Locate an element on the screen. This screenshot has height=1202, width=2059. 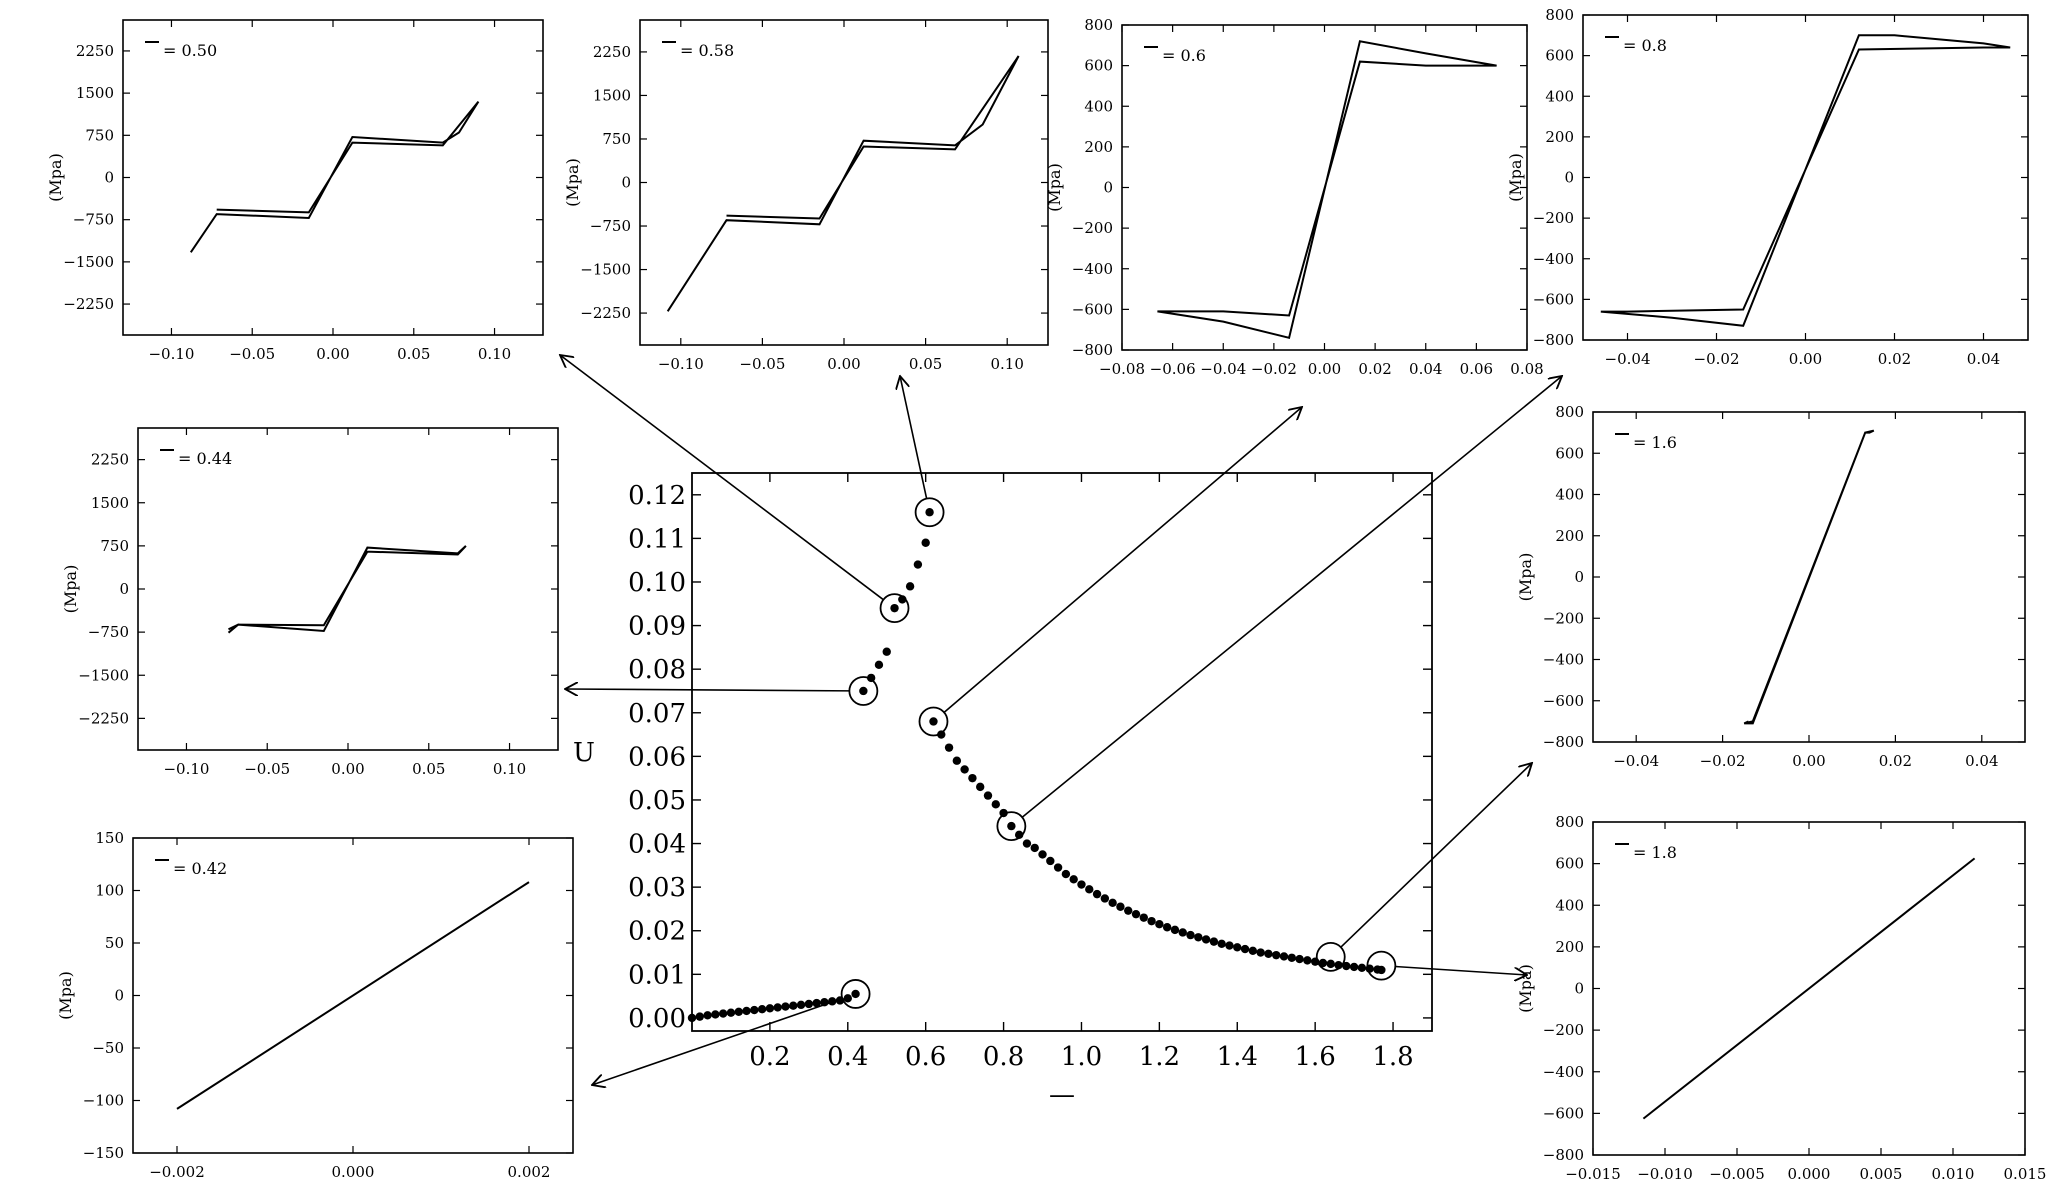
ytick-label: 100 is located at coordinates (109, 891).